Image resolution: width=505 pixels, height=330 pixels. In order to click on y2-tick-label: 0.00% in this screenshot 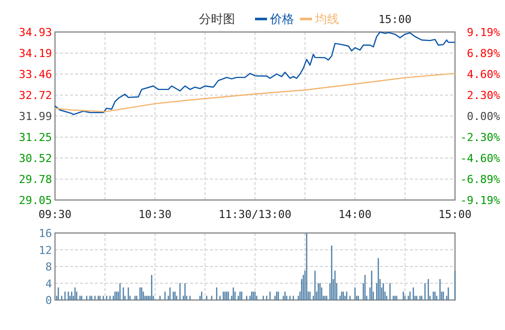, I will do `click(483, 116)`.